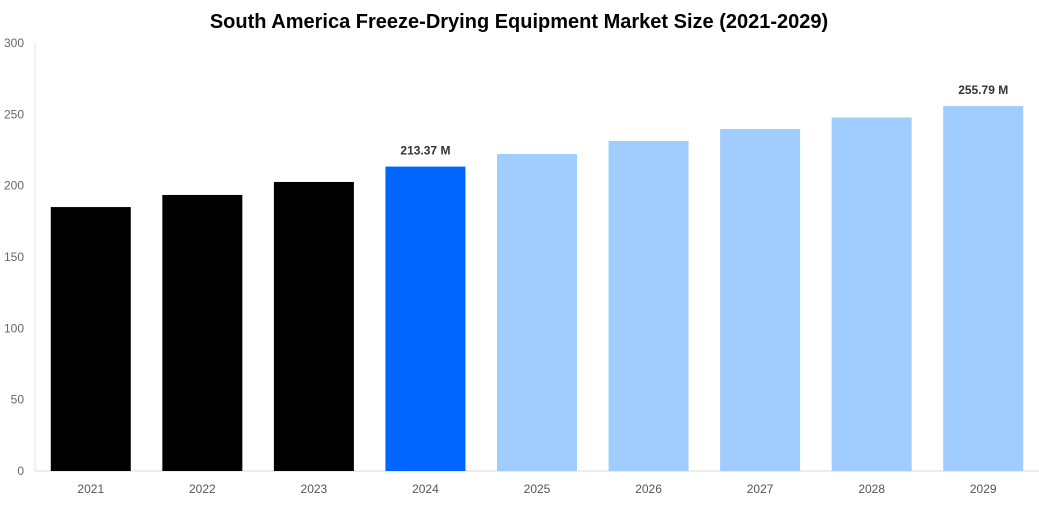  I want to click on bar-2025, so click(537, 312).